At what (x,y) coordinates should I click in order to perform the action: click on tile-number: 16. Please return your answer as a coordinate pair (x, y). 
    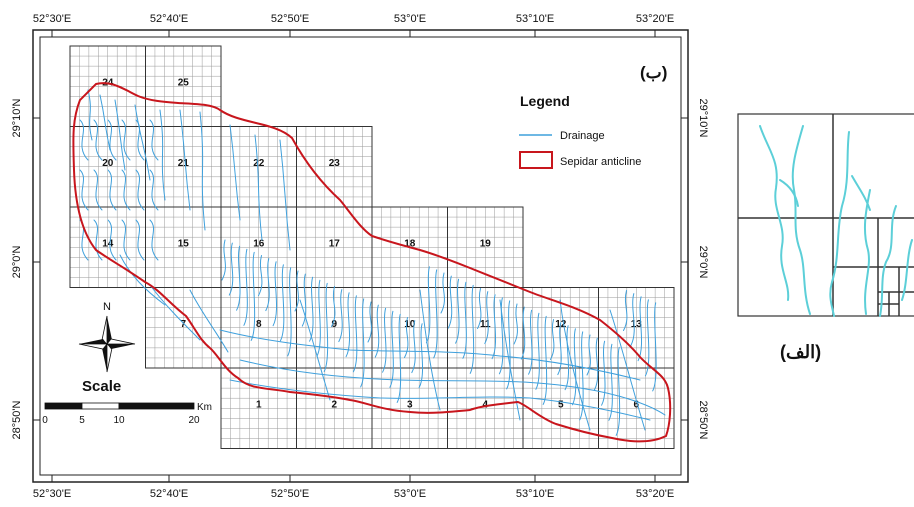
    Looking at the image, I should click on (259, 243).